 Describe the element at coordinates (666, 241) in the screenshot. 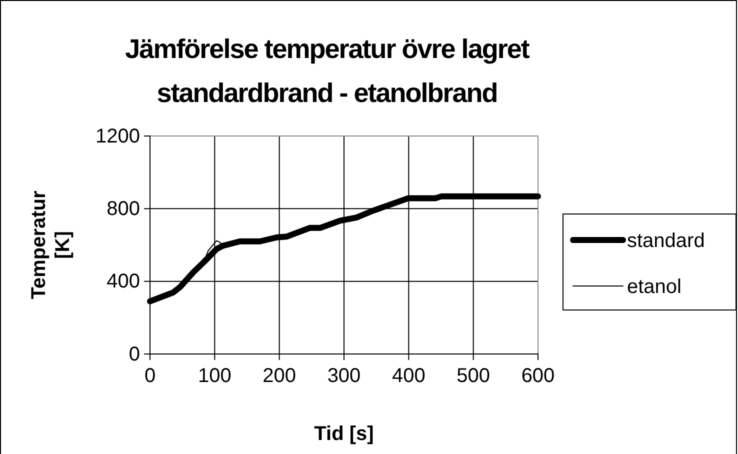

I see `legend-label: standard` at that location.